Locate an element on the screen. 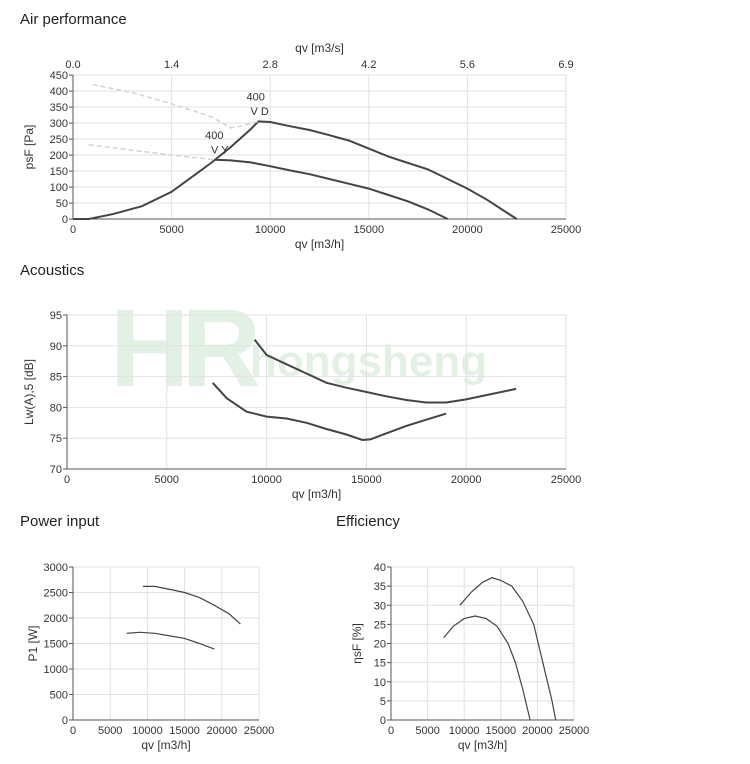 The width and height of the screenshot is (750, 764). air-series-400-v-y is located at coordinates (331, 189).